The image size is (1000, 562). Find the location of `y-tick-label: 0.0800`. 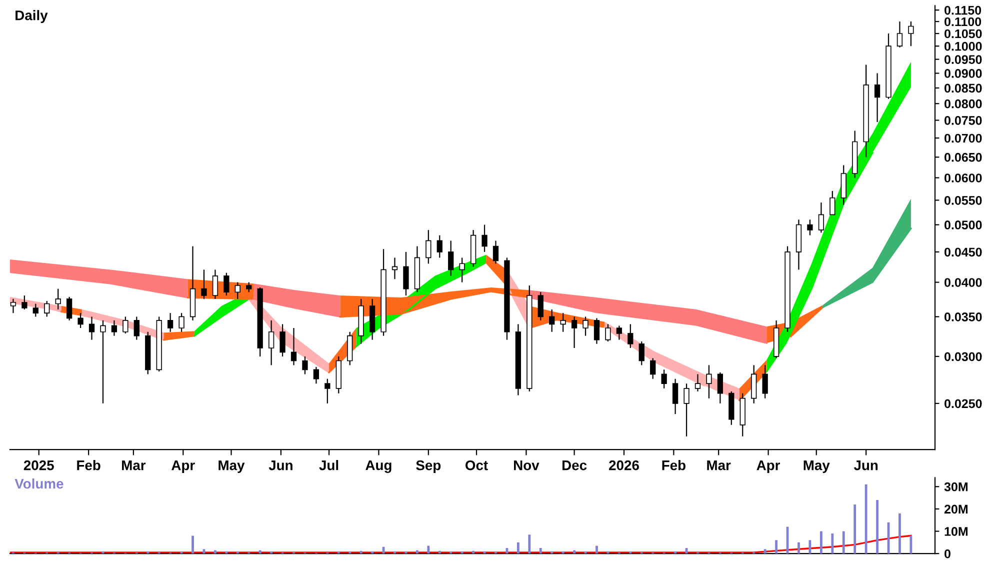

y-tick-label: 0.0800 is located at coordinates (963, 103).